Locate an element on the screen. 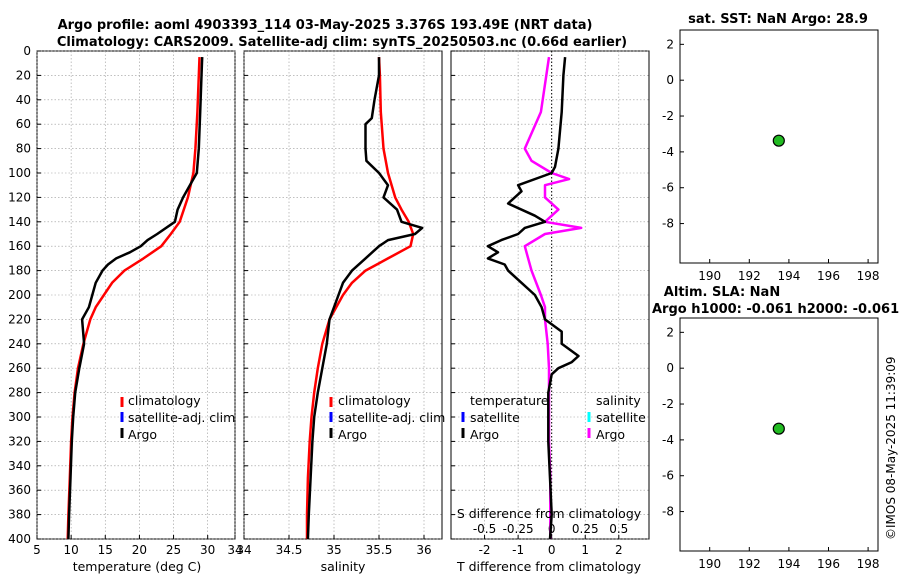 This screenshot has height=580, width=900. legend-header-temperature: temperature is located at coordinates (509, 400).